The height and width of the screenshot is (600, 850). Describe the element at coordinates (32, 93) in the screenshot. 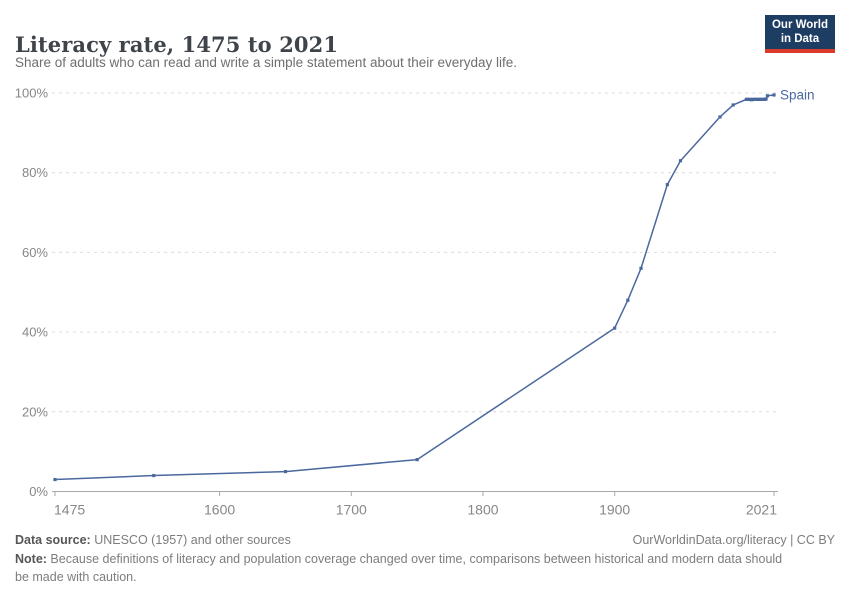

I see `y-axis-tick-label: 100%` at that location.